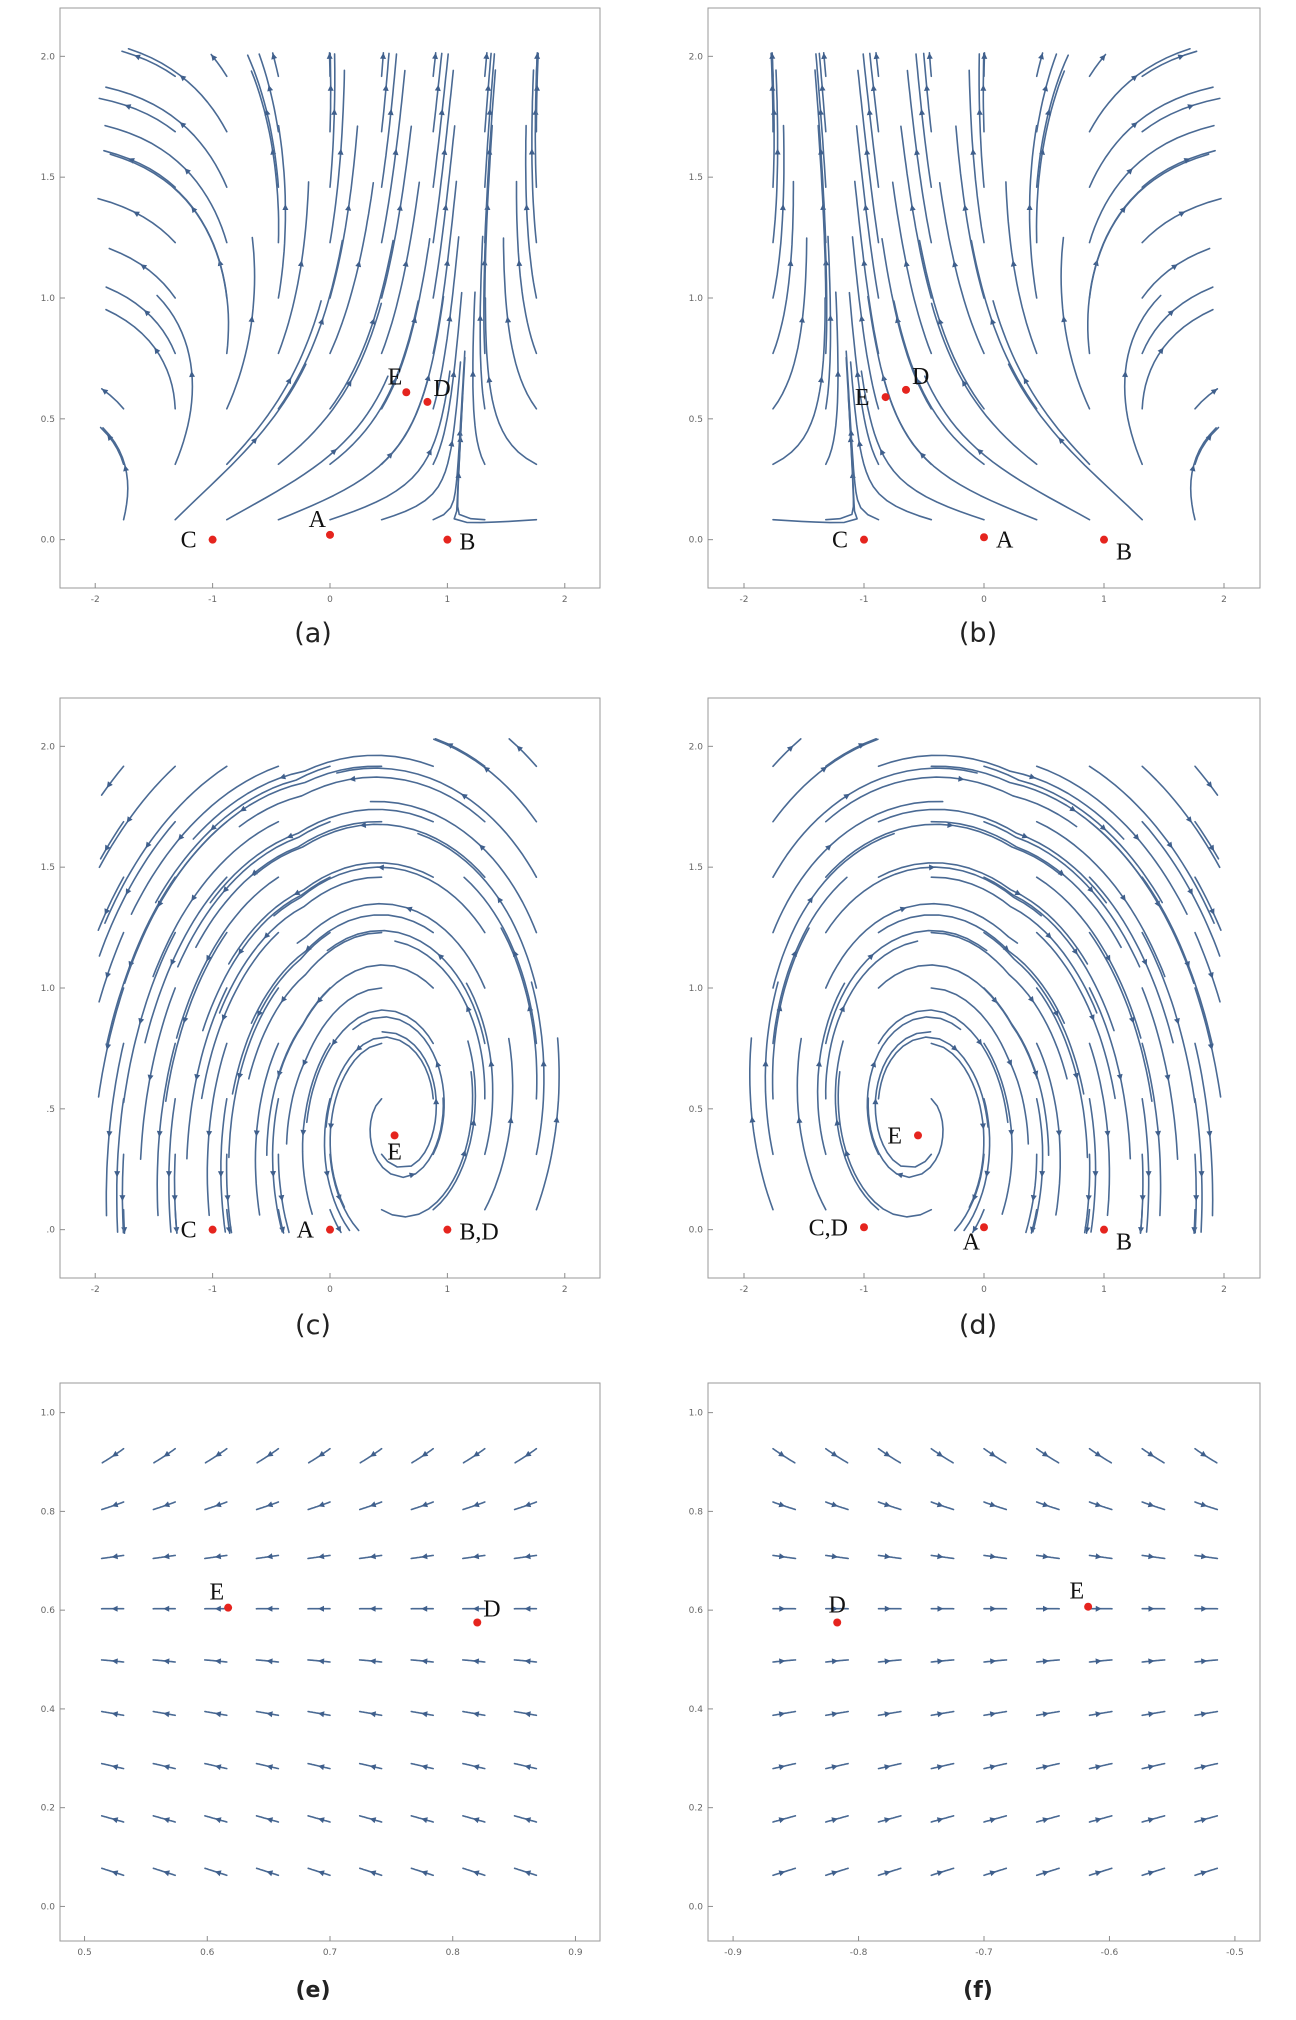 The image size is (1296, 2020). What do you see at coordinates (478, 1233) in the screenshot?
I see `equilibrium-label: B,D` at bounding box center [478, 1233].